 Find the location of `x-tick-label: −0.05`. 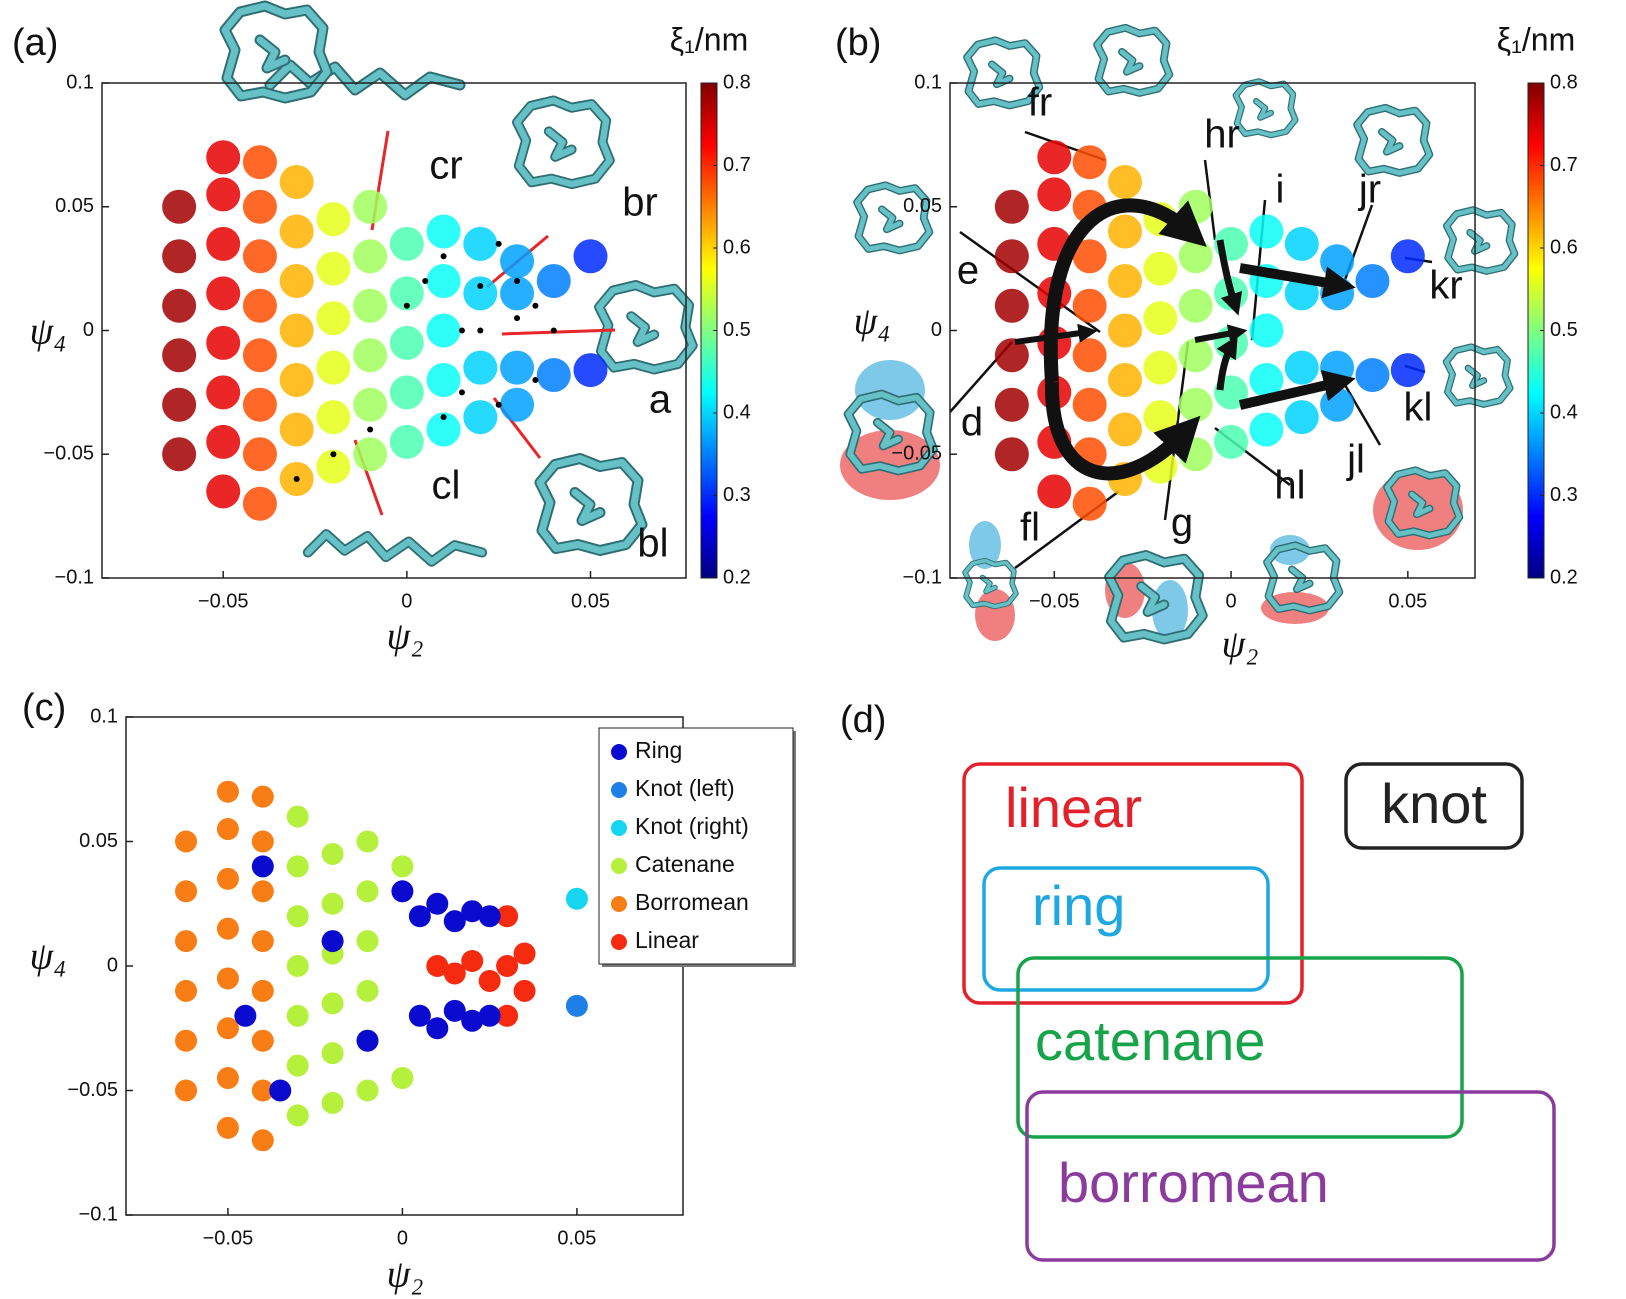

x-tick-label: −0.05 is located at coordinates (223, 601).